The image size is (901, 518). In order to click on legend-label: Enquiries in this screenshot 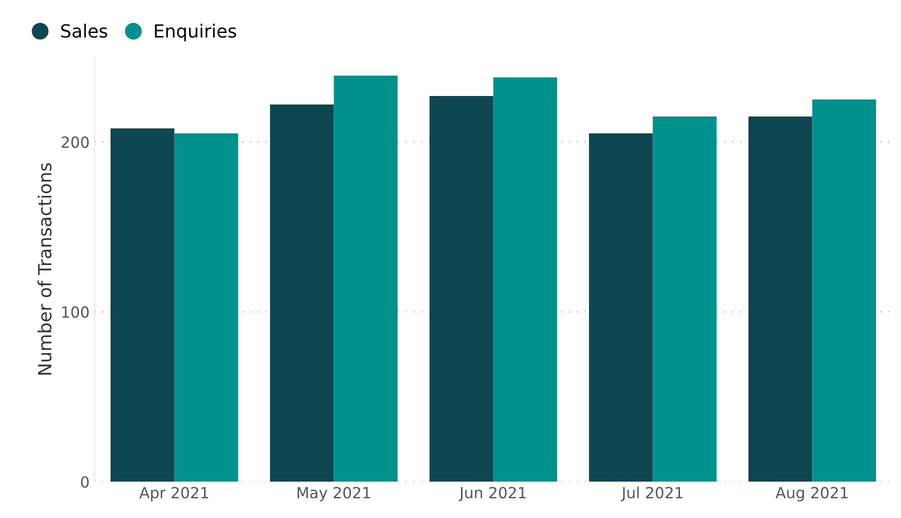, I will do `click(195, 33)`.